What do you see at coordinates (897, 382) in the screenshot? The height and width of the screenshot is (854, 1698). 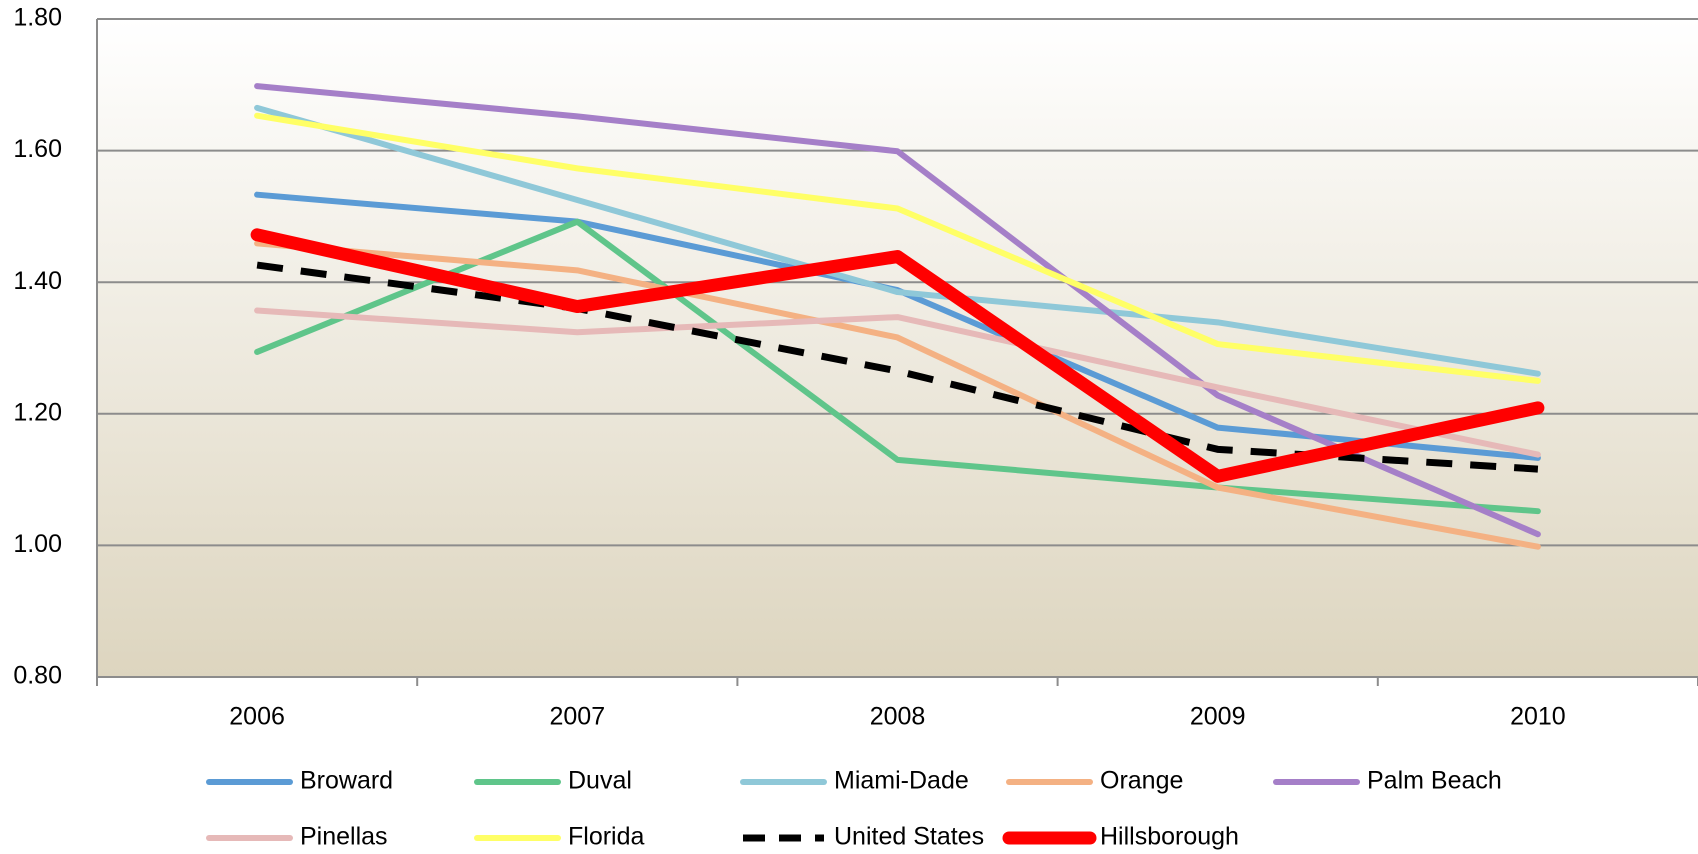 I see `series-line` at bounding box center [897, 382].